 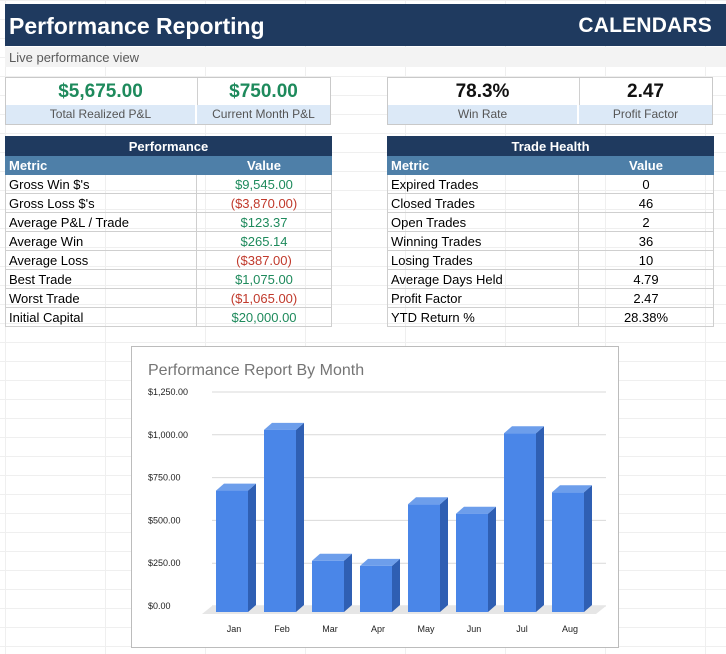 What do you see at coordinates (550, 146) in the screenshot?
I see `trade-health-table-title: Trade Health` at bounding box center [550, 146].